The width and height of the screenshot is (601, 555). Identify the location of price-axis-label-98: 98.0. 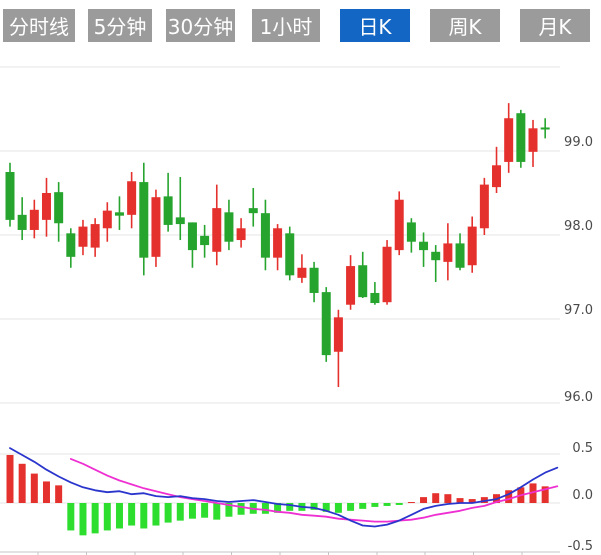
(578, 226).